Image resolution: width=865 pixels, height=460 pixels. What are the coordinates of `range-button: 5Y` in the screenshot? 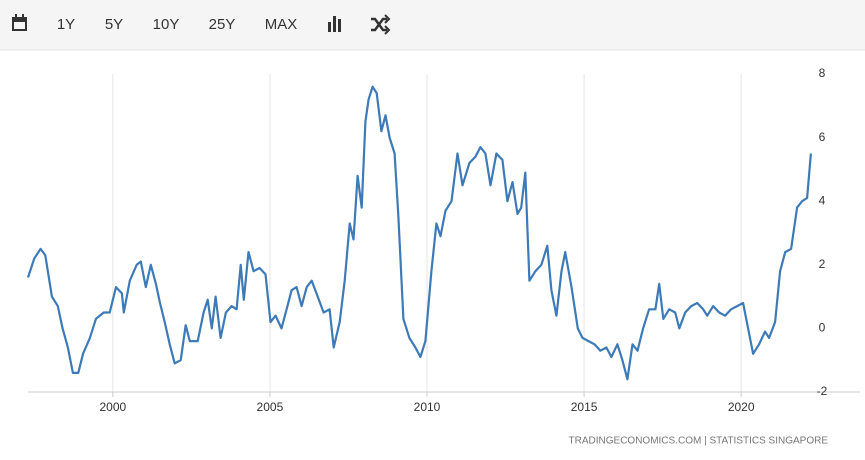 It's located at (114, 24).